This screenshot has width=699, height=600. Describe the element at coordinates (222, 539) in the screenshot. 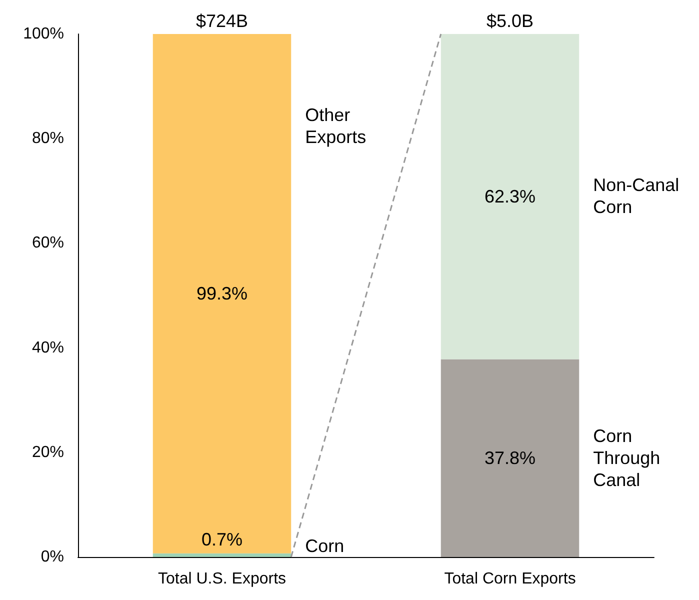

I see `data-label: 0.7%` at that location.